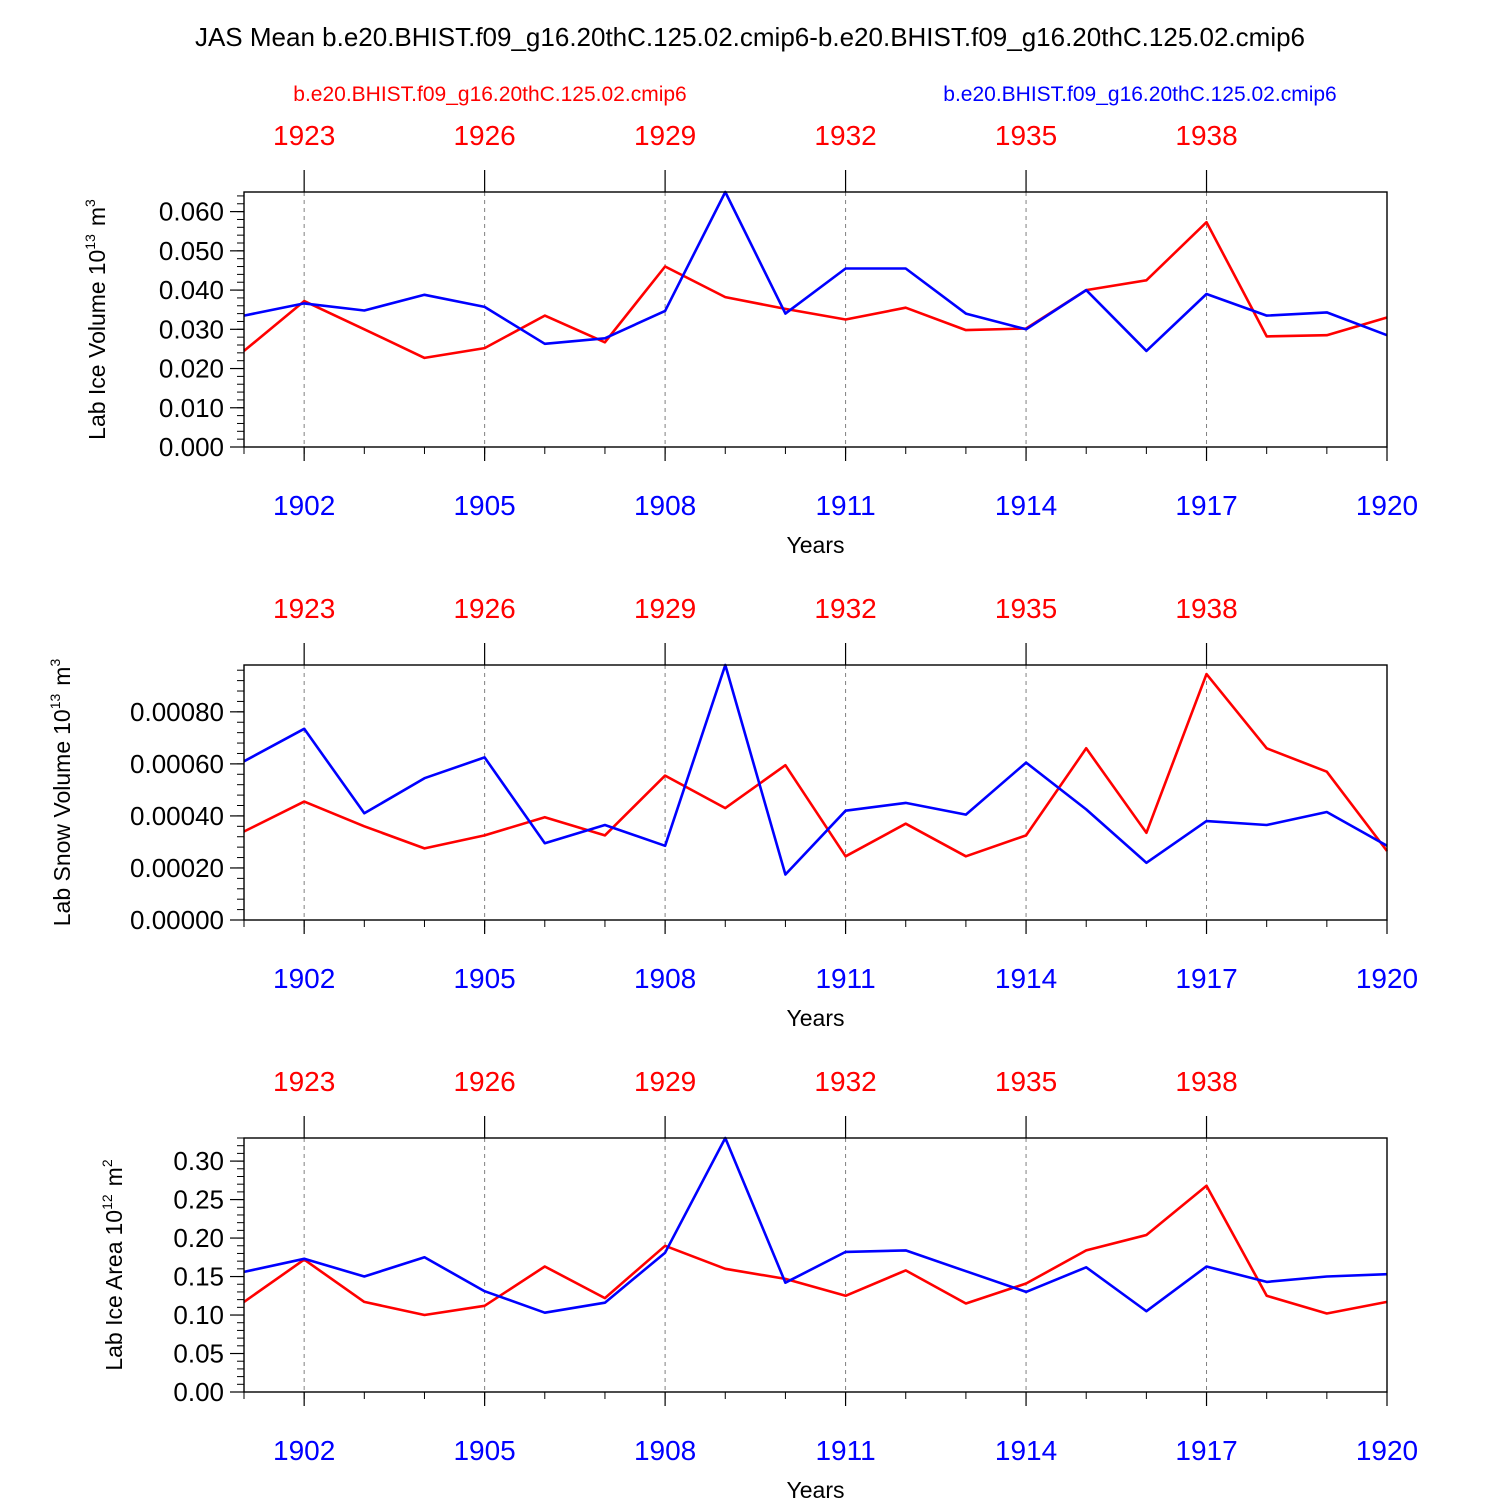 This screenshot has width=1500, height=1500. Describe the element at coordinates (198, 1315) in the screenshot. I see `y-tick-label: 0.10` at that location.